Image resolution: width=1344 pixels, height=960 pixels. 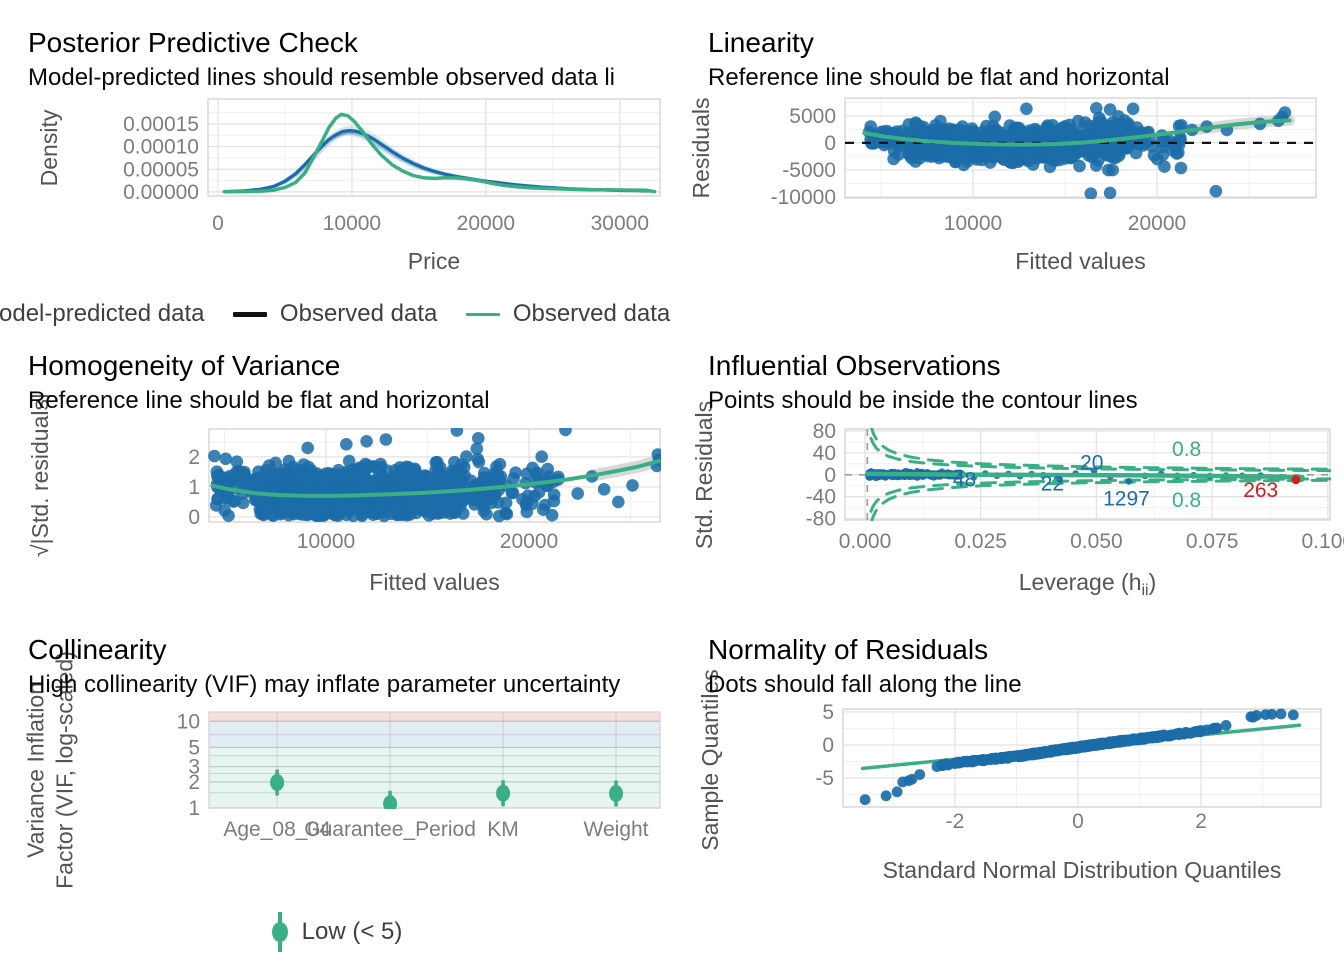 What do you see at coordinates (1260, 490) in the screenshot?
I see `annotation-263: 263` at bounding box center [1260, 490].